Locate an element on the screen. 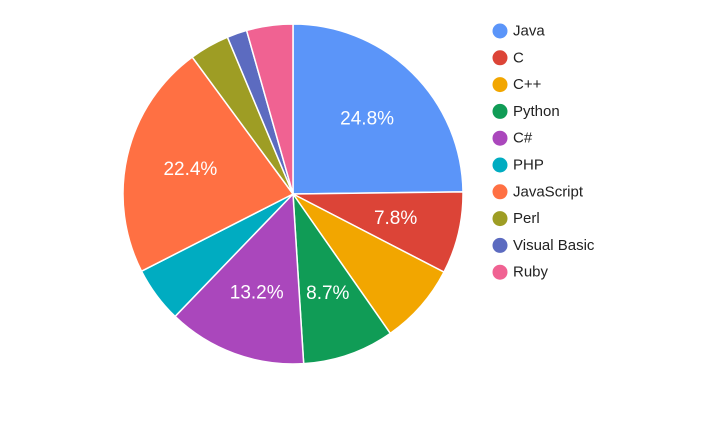  slice-javascript is located at coordinates (208, 164).